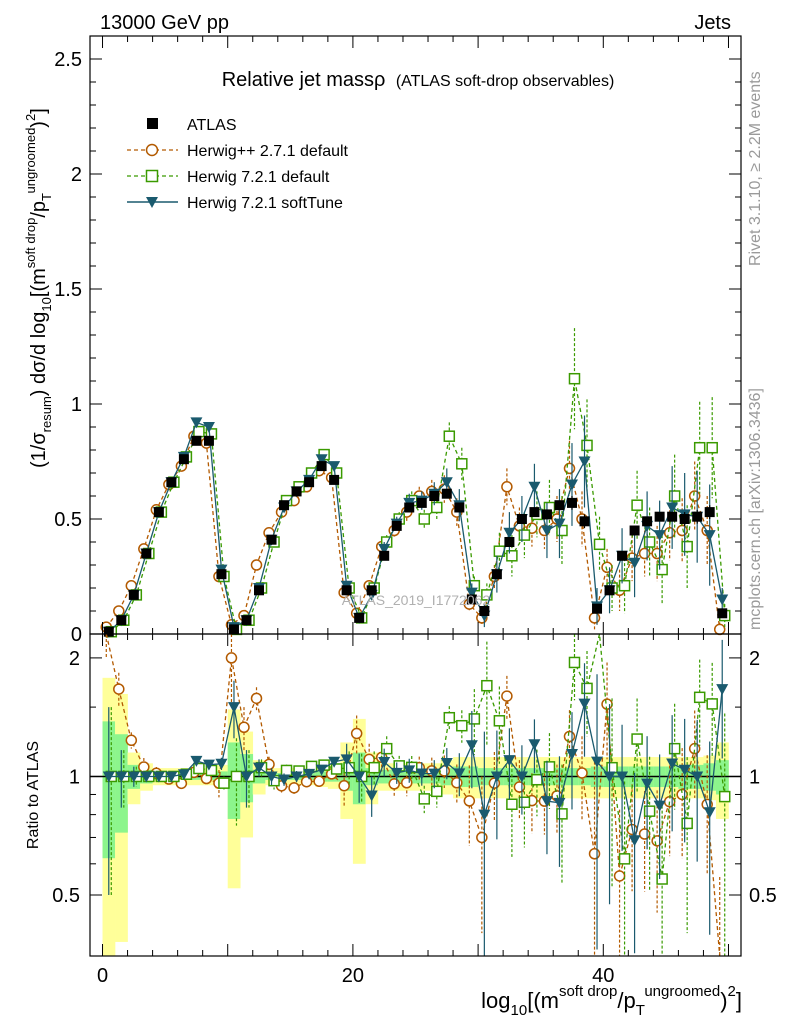  I want to click on y-tick-label: 2, so click(76, 175).